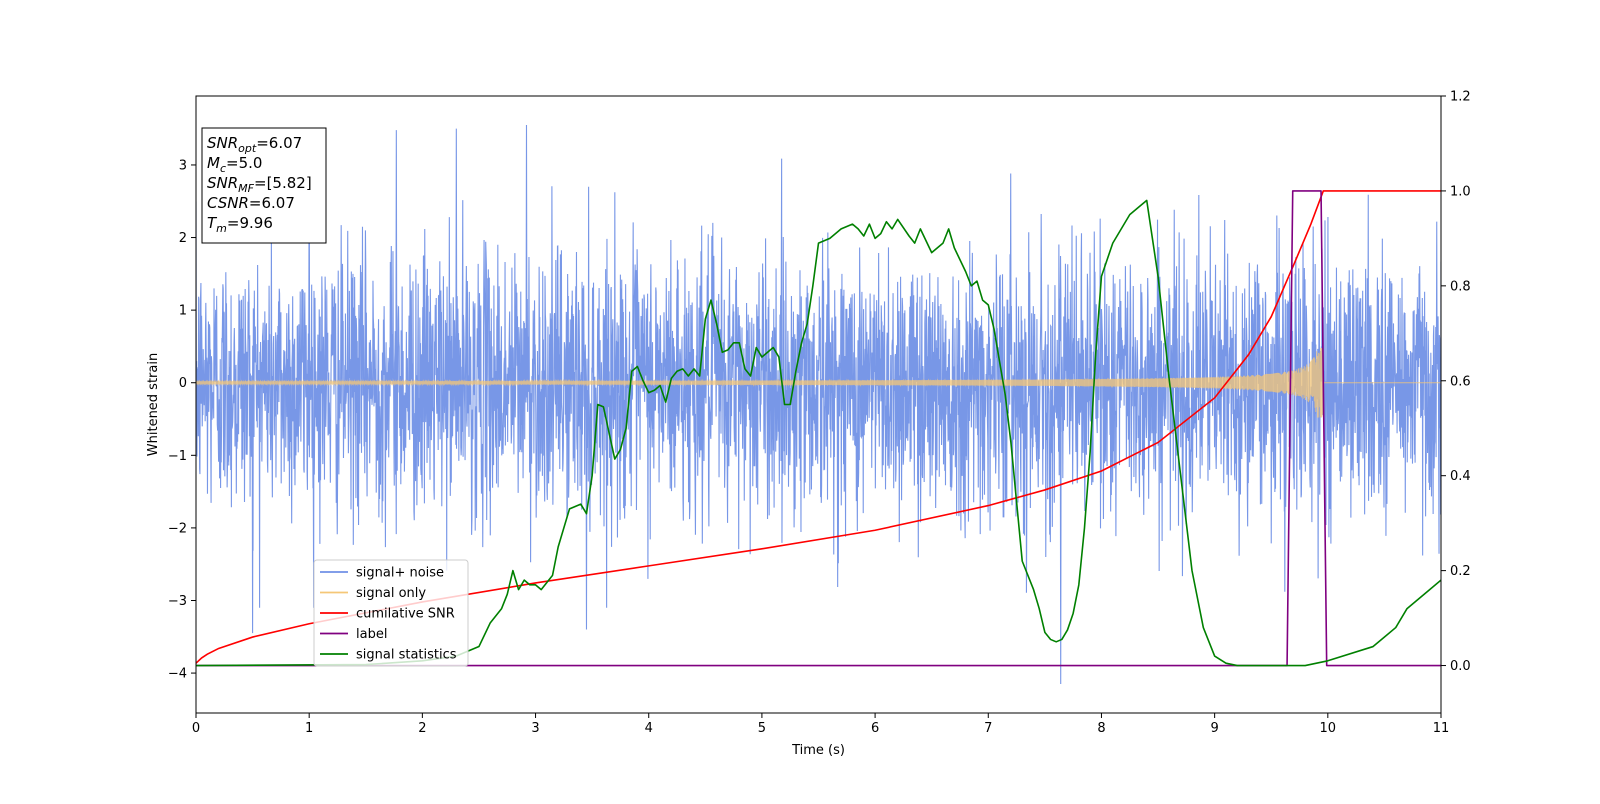  I want to click on x-tick-label: 5, so click(762, 728).